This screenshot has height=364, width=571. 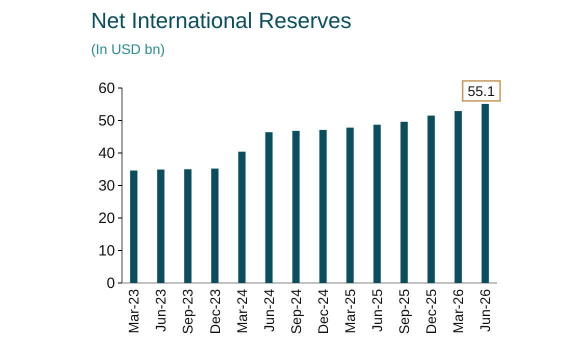 I want to click on chart-subtitle: (In USD bn), so click(x=128, y=49).